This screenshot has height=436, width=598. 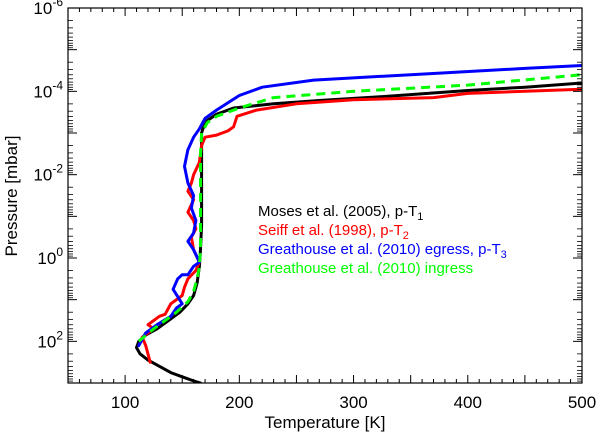 I want to click on x-tick-labels: 100 200 300 400 500, so click(x=353, y=402).